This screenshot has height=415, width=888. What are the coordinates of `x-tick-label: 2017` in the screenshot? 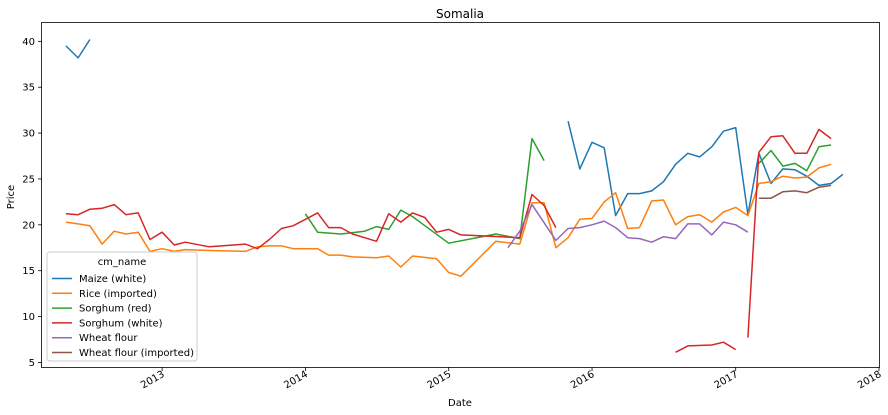 It's located at (727, 380).